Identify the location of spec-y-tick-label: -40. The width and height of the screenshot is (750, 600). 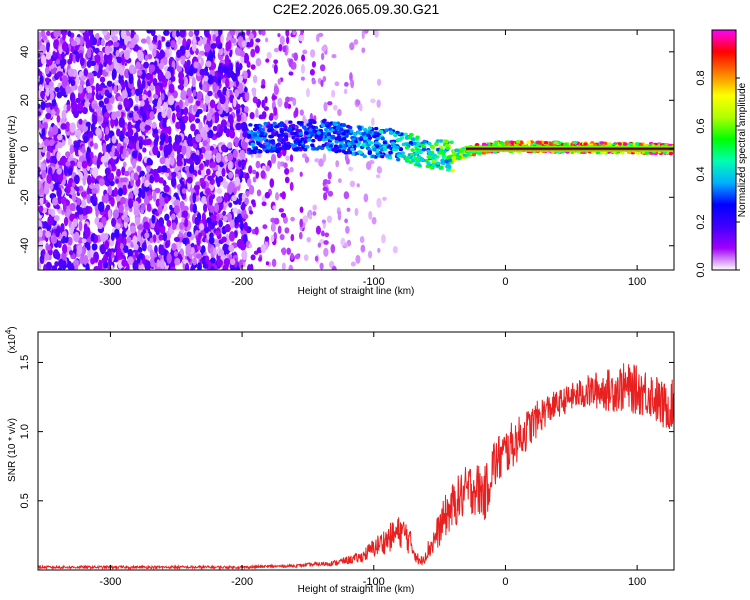
(25, 246).